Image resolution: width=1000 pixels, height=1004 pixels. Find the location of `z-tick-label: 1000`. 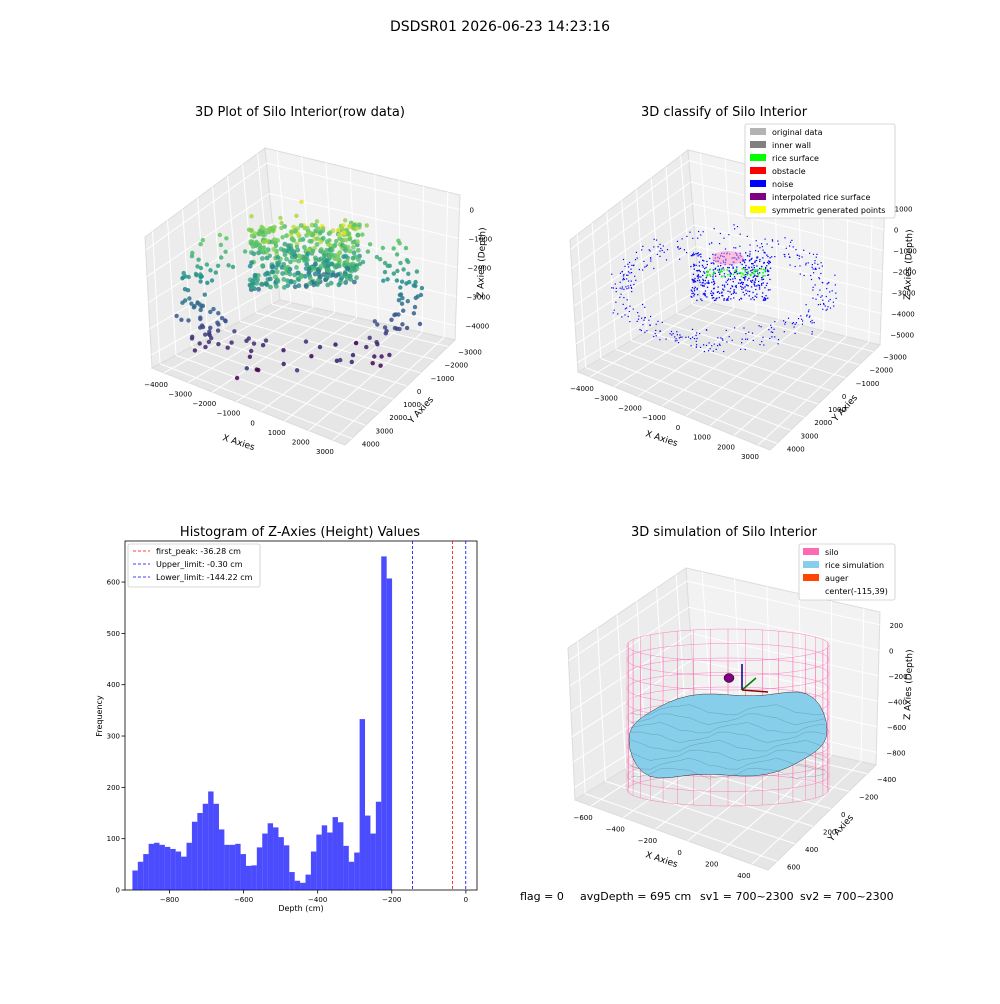

z-tick-label: 1000 is located at coordinates (904, 210).